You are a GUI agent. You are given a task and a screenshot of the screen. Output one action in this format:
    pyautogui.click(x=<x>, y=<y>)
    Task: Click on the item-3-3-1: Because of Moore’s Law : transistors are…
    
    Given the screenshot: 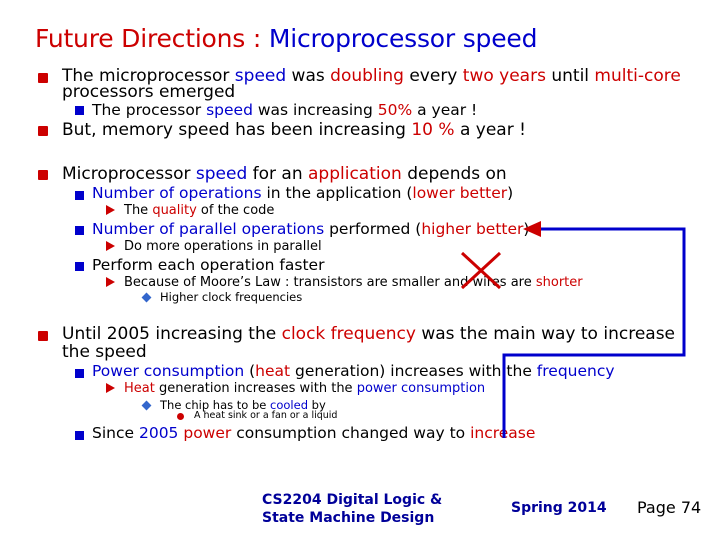 What is the action you would take?
    pyautogui.click(x=353, y=282)
    